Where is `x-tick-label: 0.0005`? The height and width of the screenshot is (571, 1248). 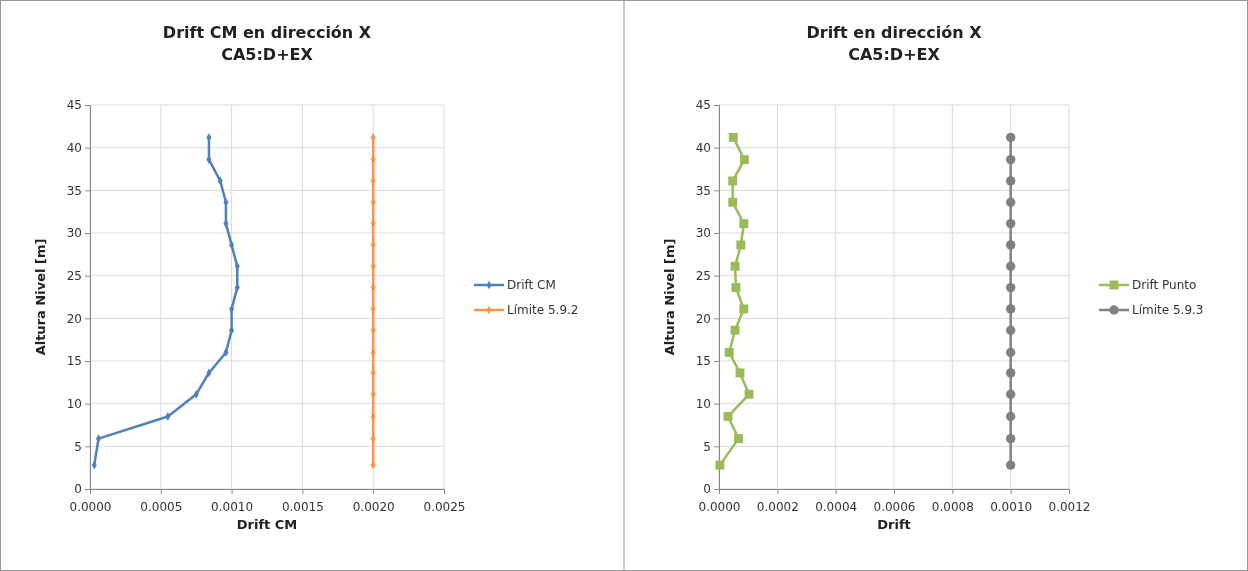 x-tick-label: 0.0005 is located at coordinates (161, 507).